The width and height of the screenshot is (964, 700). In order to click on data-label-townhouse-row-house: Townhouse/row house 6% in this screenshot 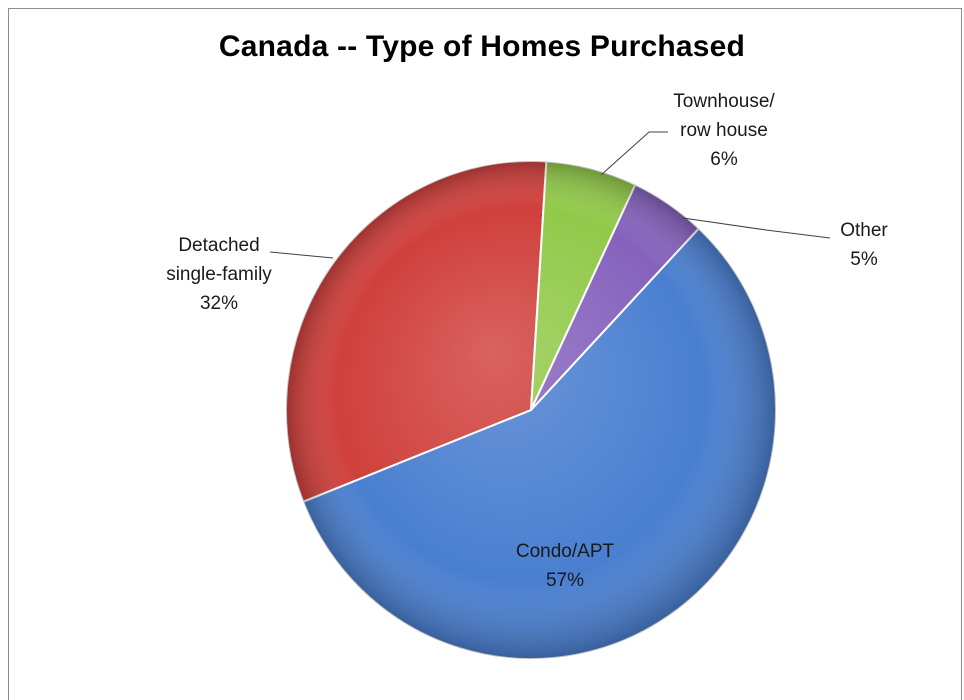, I will do `click(724, 130)`.